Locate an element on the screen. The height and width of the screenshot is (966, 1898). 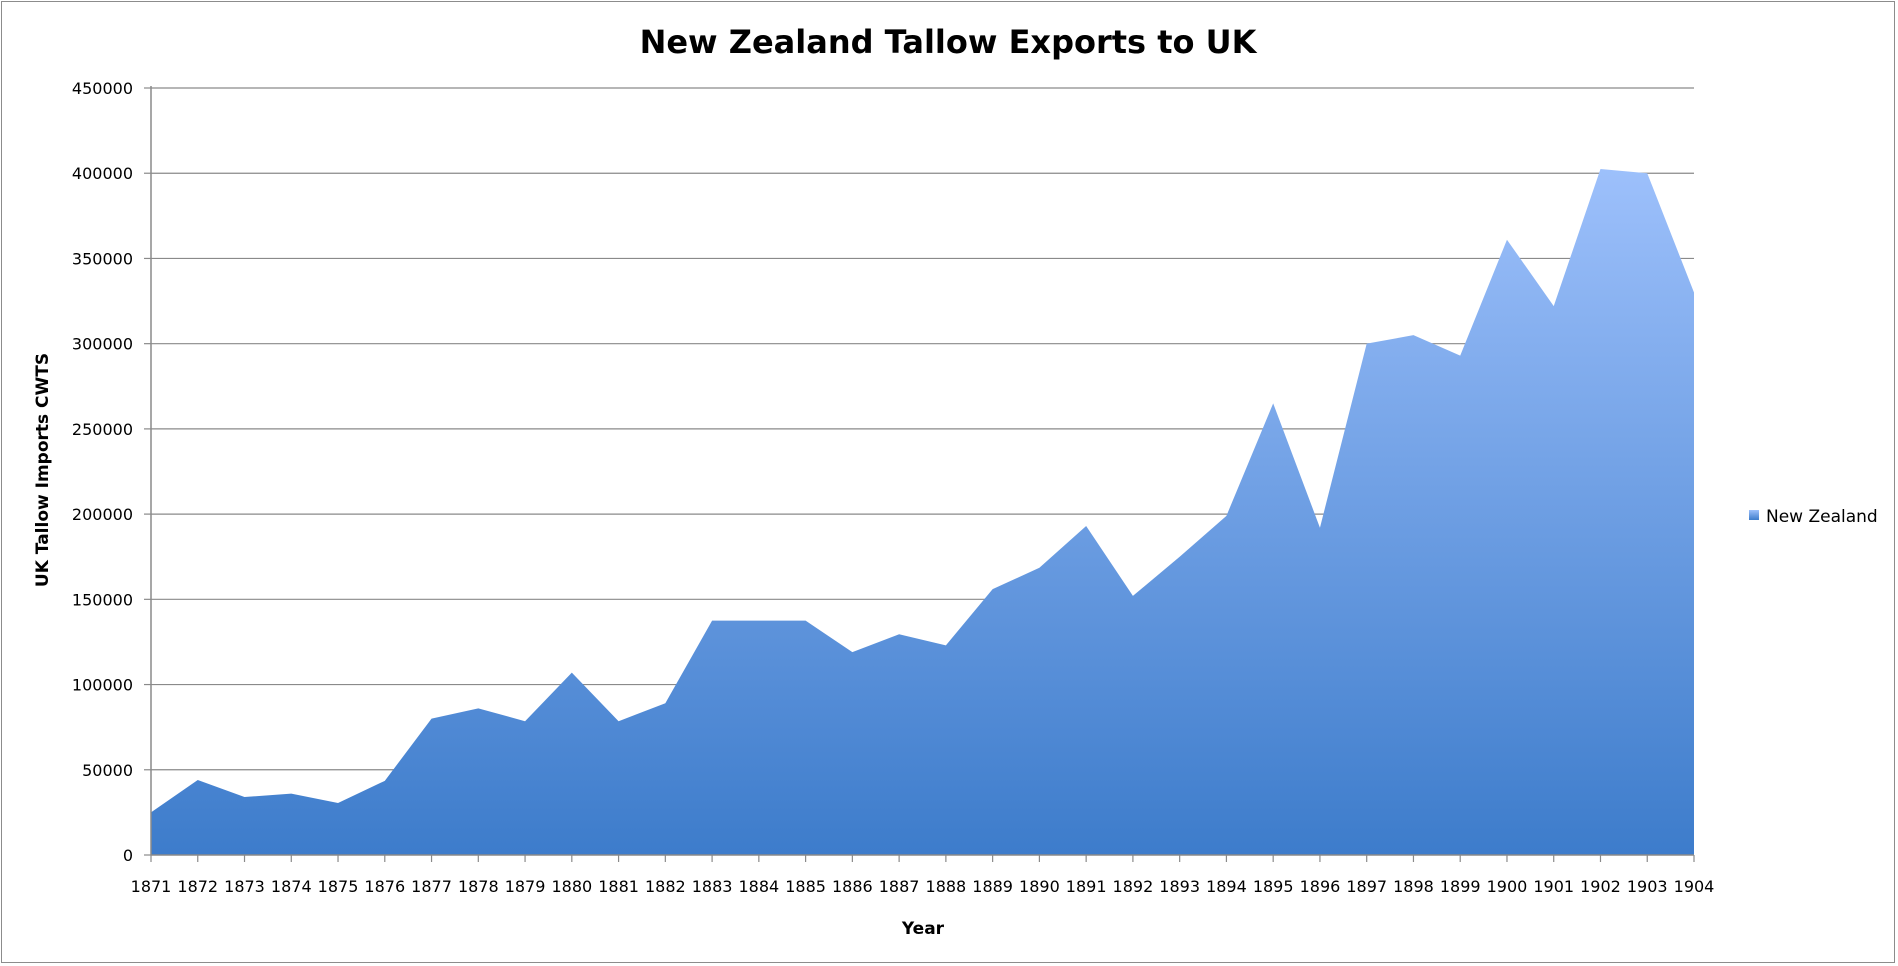
x-tick-label: 1882 is located at coordinates (665, 886).